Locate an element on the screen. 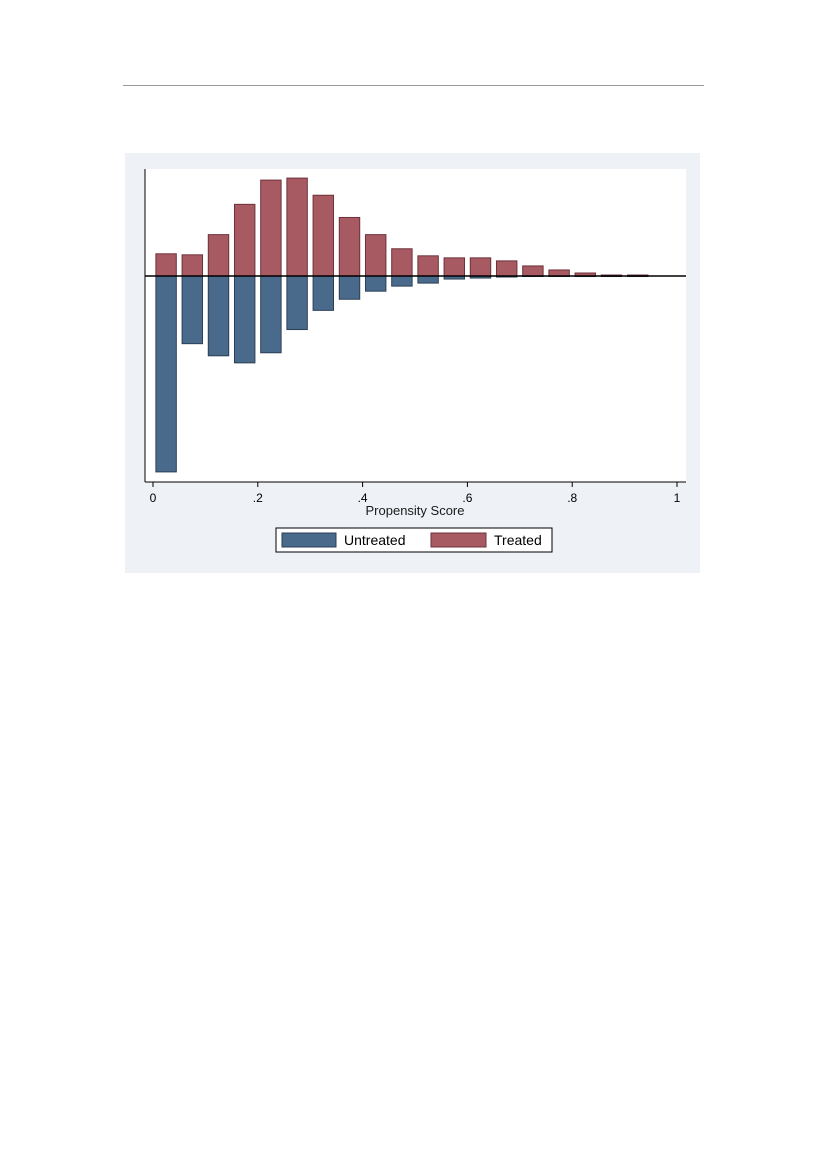  treated-bars is located at coordinates (402, 227).